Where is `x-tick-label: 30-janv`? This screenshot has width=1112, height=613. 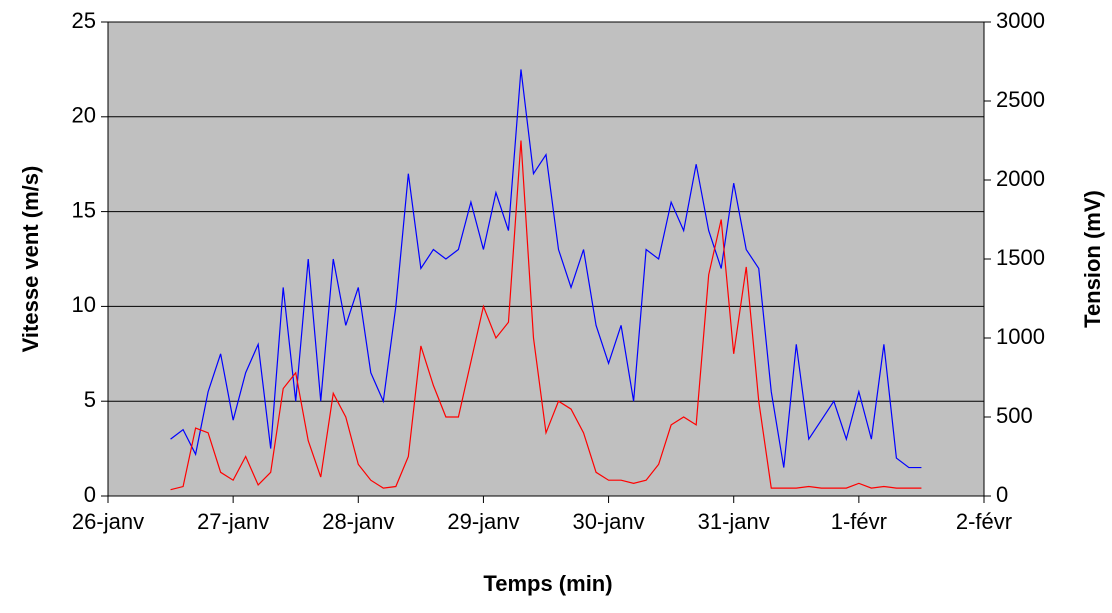
x-tick-label: 30-janv is located at coordinates (608, 521).